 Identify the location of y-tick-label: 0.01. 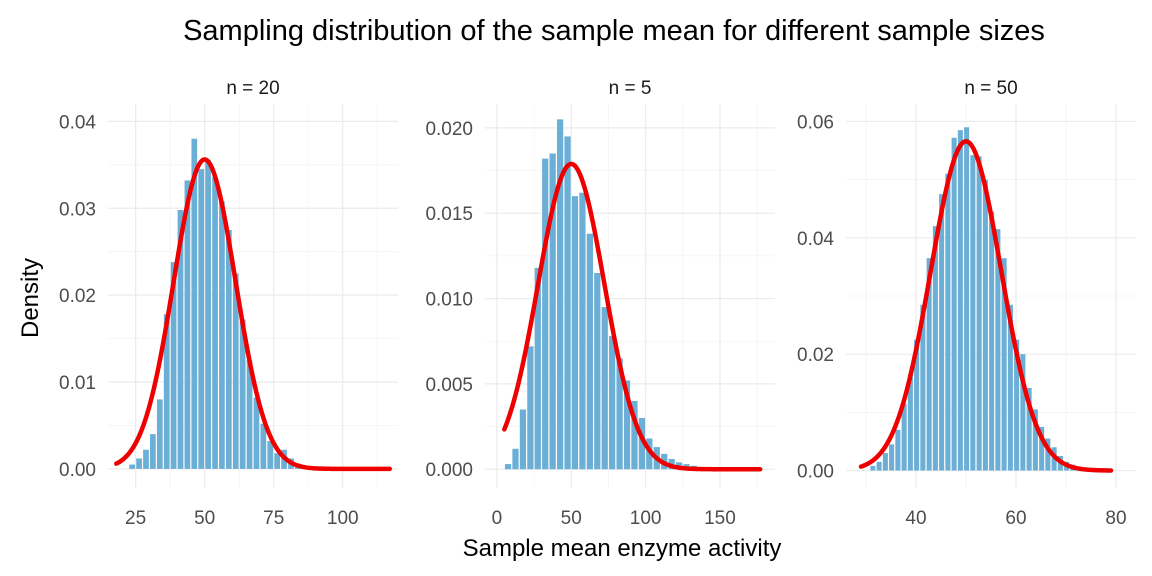
(77, 383).